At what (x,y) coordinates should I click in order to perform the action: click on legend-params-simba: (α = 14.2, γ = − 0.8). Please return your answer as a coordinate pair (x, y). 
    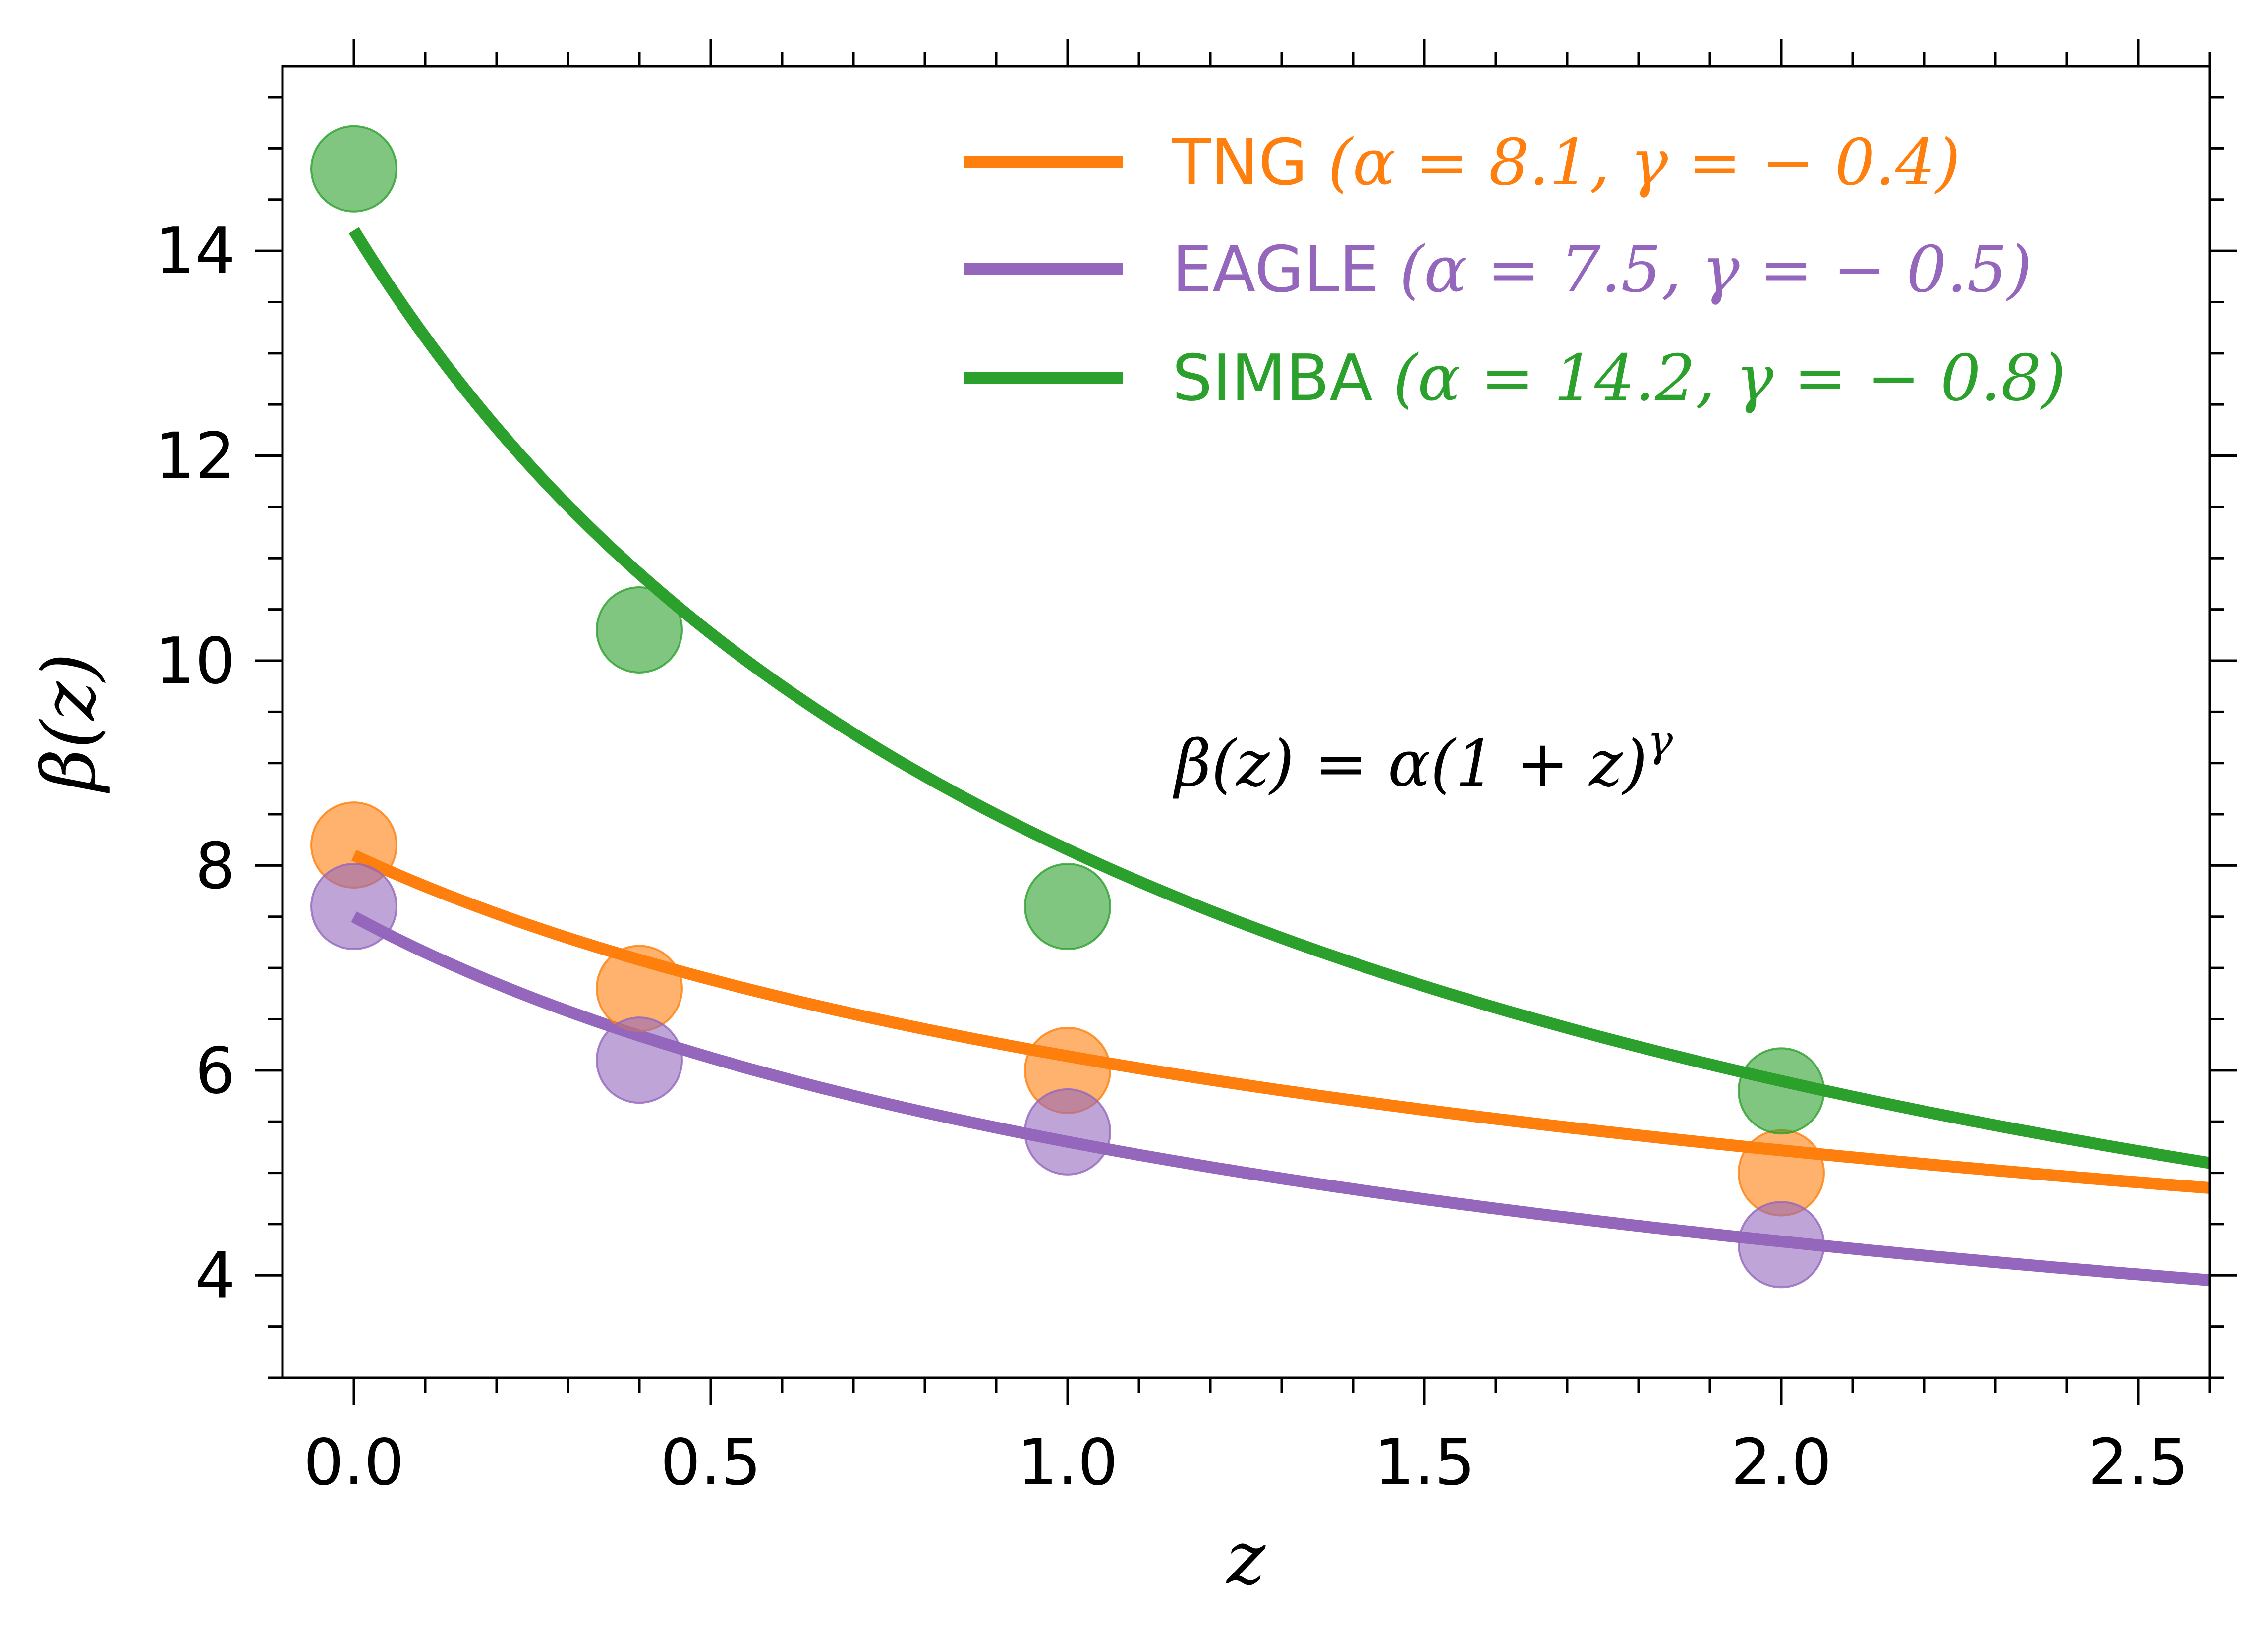
    Looking at the image, I should click on (1729, 378).